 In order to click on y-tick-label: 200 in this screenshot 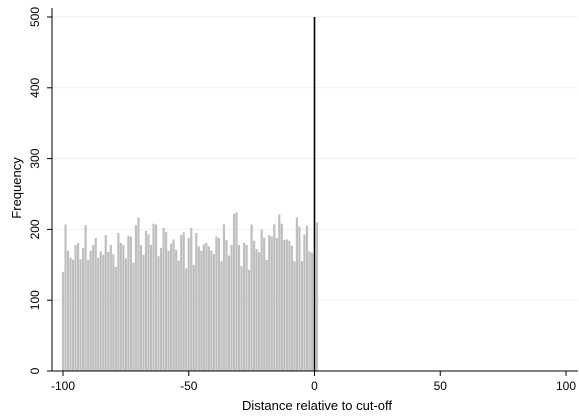, I will do `click(35, 229)`.